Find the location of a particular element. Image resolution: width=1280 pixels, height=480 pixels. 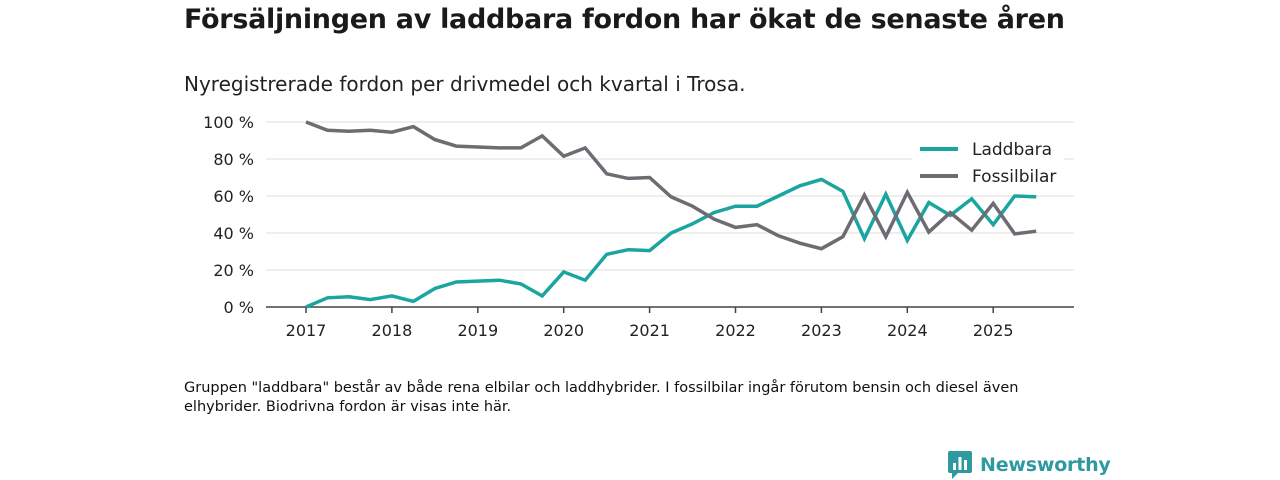

x-tick-label: 2018 is located at coordinates (392, 330).